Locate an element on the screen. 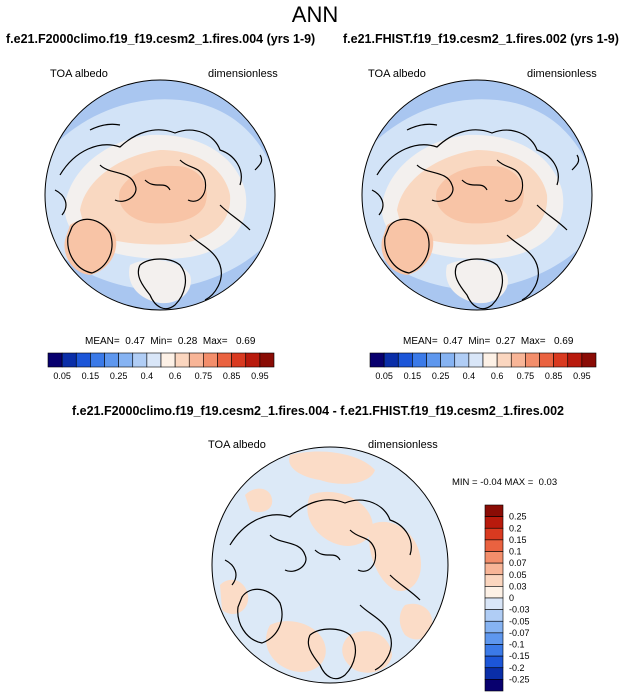 The height and width of the screenshot is (699, 630). panel-2-colorbar-tick-label: 0.25 is located at coordinates (441, 376).